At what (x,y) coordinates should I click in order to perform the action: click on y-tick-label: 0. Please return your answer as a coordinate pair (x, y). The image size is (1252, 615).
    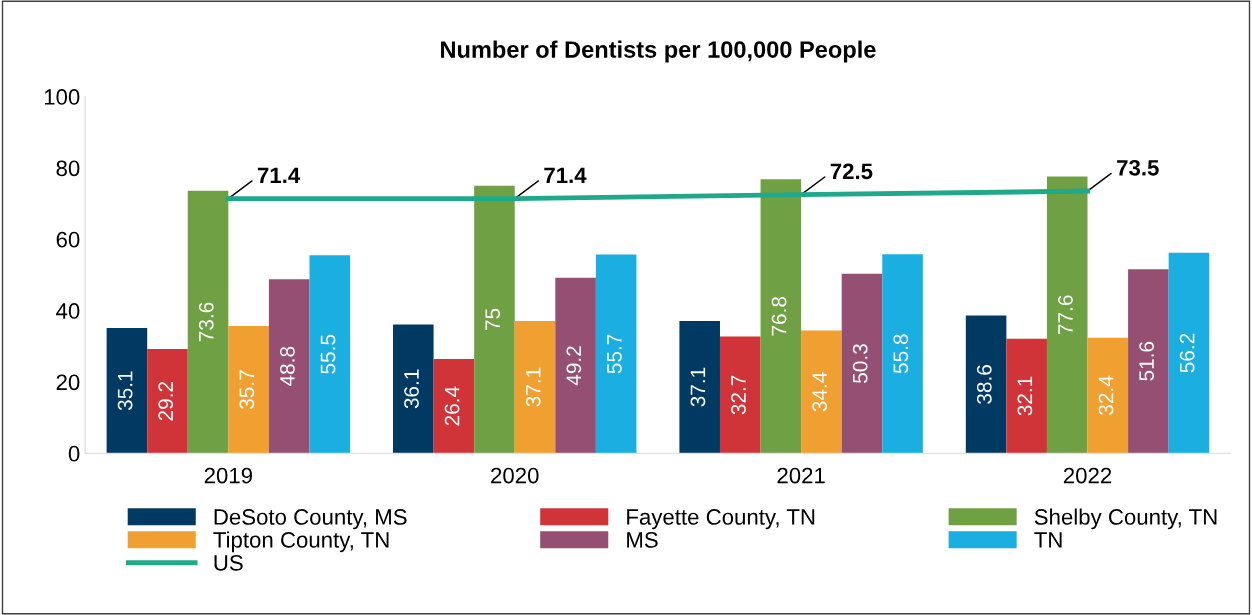
    Looking at the image, I should click on (74, 453).